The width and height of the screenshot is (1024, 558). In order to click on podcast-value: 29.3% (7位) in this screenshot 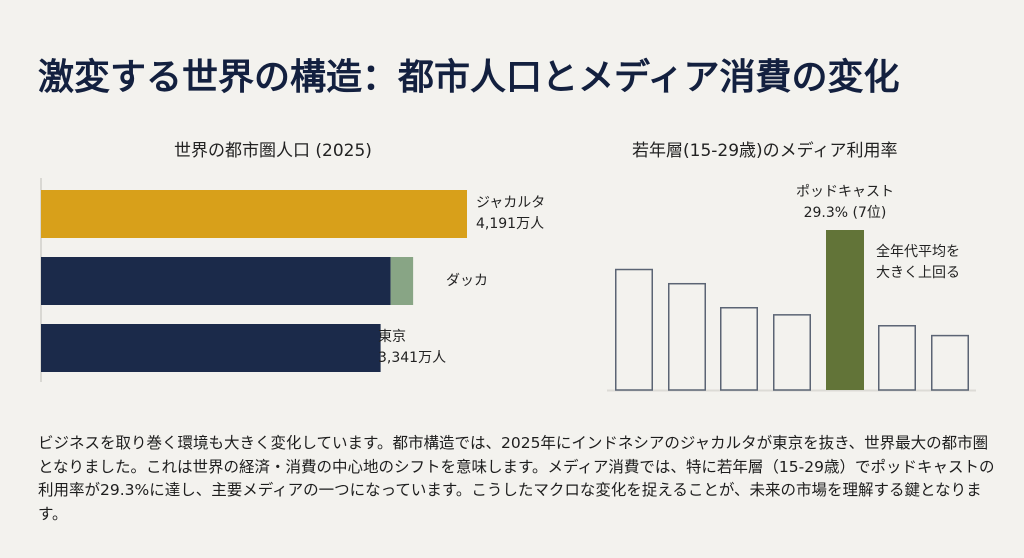, I will do `click(845, 213)`.